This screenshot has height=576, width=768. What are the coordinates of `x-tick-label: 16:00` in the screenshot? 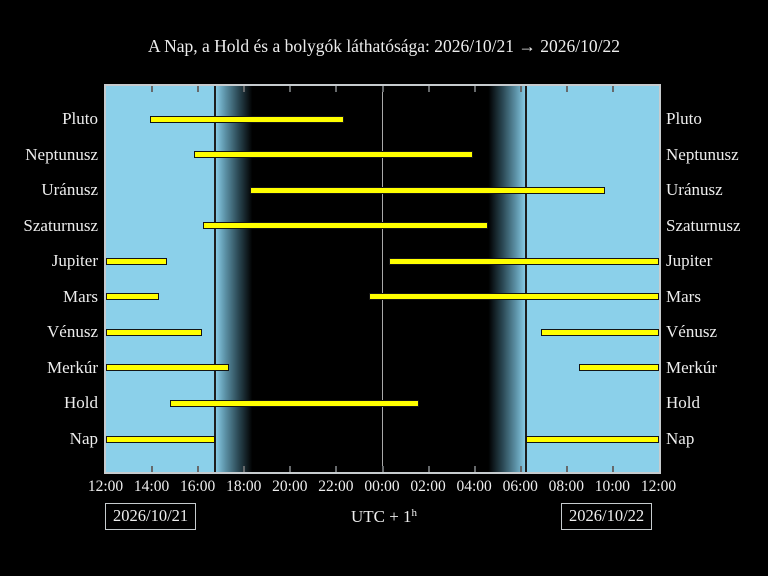 It's located at (198, 486).